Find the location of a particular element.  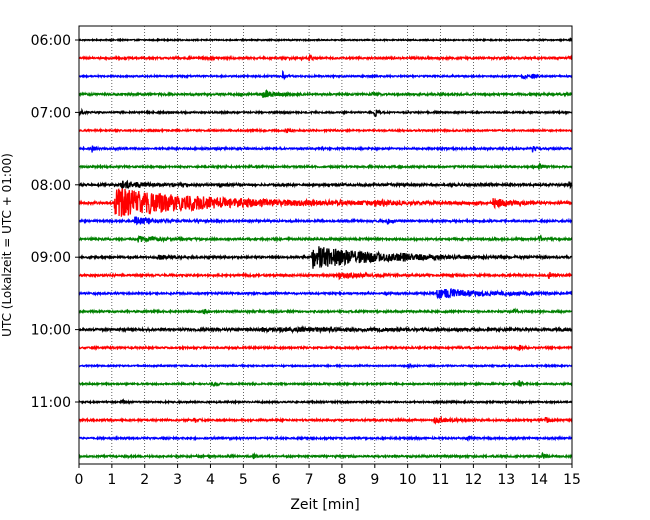

y-tick-label: 07:00 is located at coordinates (51, 113).